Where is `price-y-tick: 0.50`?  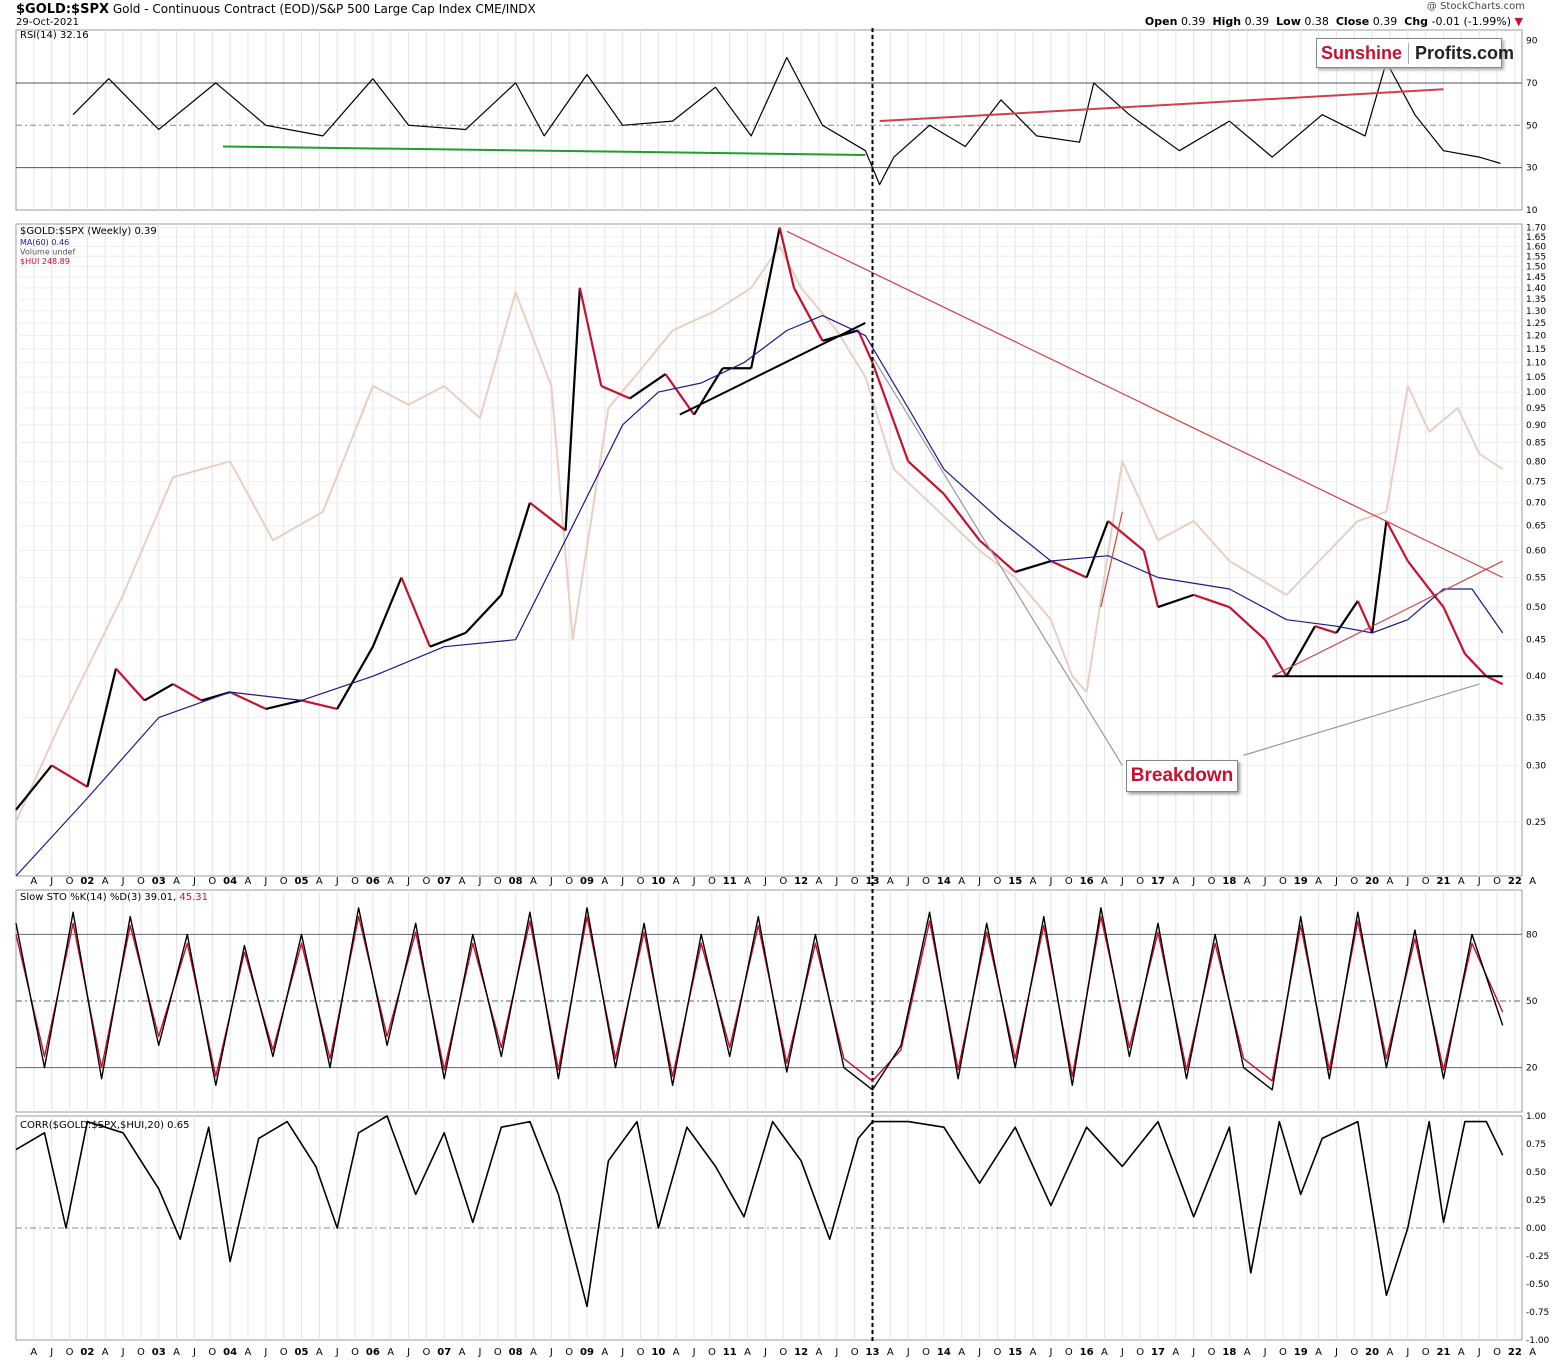
price-y-tick: 0.50 is located at coordinates (1536, 608).